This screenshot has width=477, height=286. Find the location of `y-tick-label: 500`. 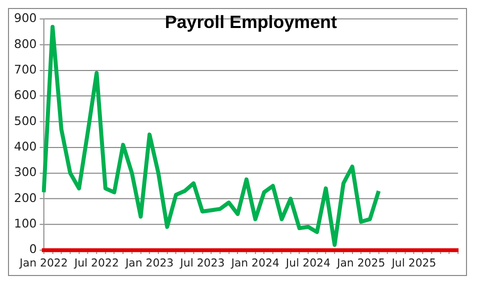

y-tick-label: 500 is located at coordinates (25, 121).